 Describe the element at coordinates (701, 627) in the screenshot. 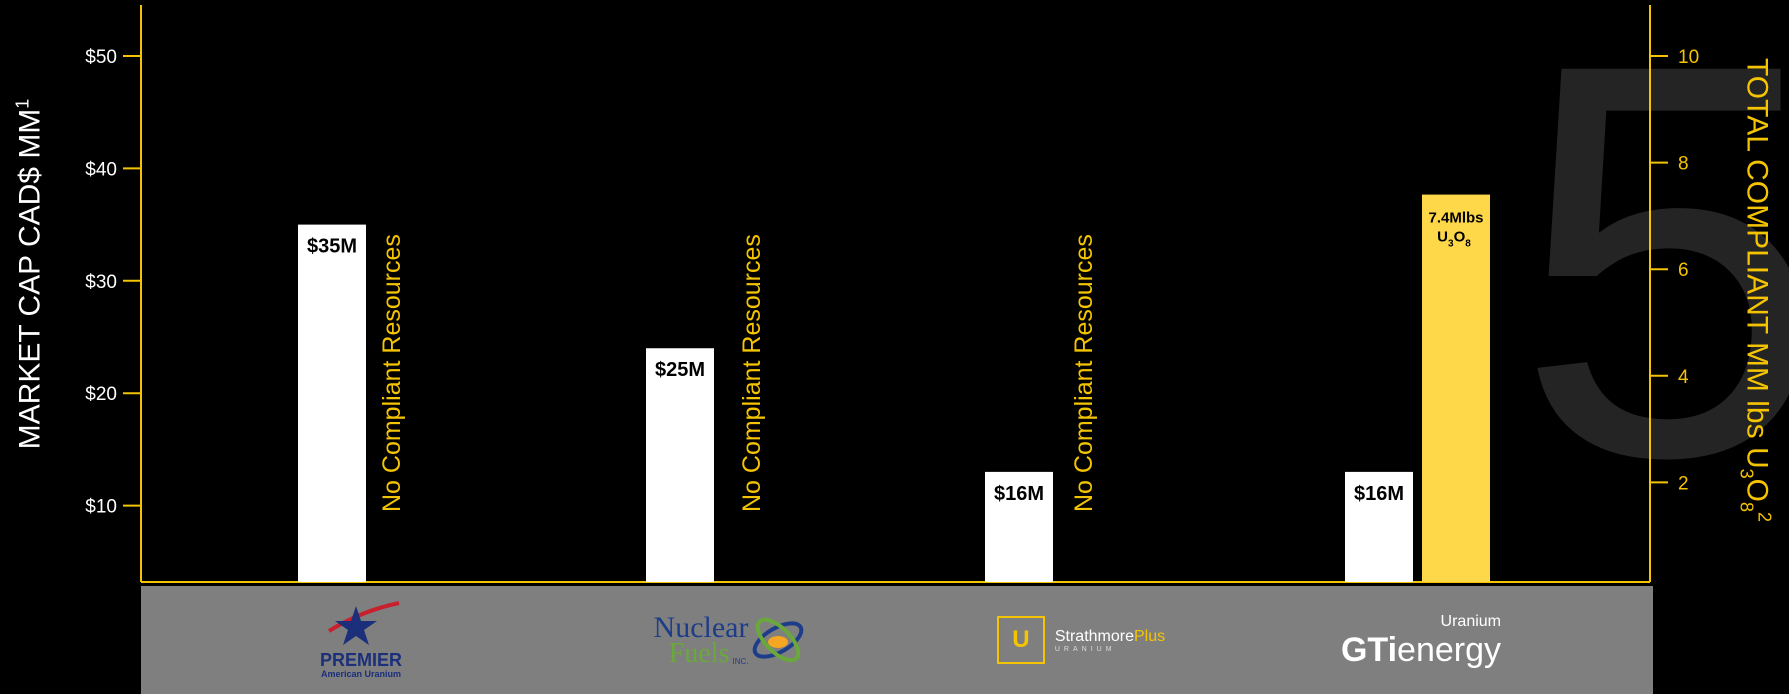

I see `nuclear-word: Nuclear` at that location.